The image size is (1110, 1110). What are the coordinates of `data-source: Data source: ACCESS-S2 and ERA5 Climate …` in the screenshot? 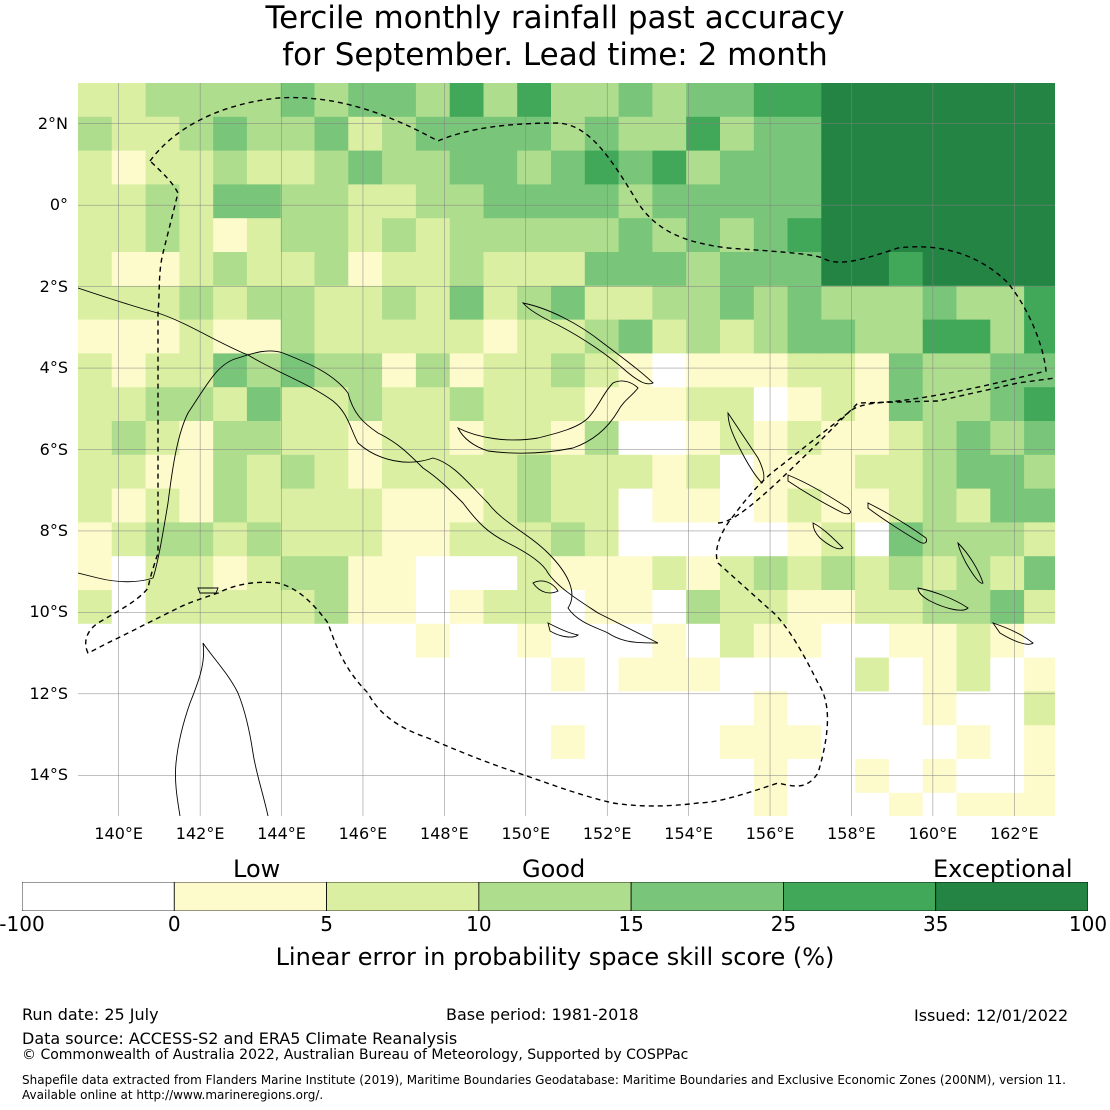 It's located at (240, 1038).